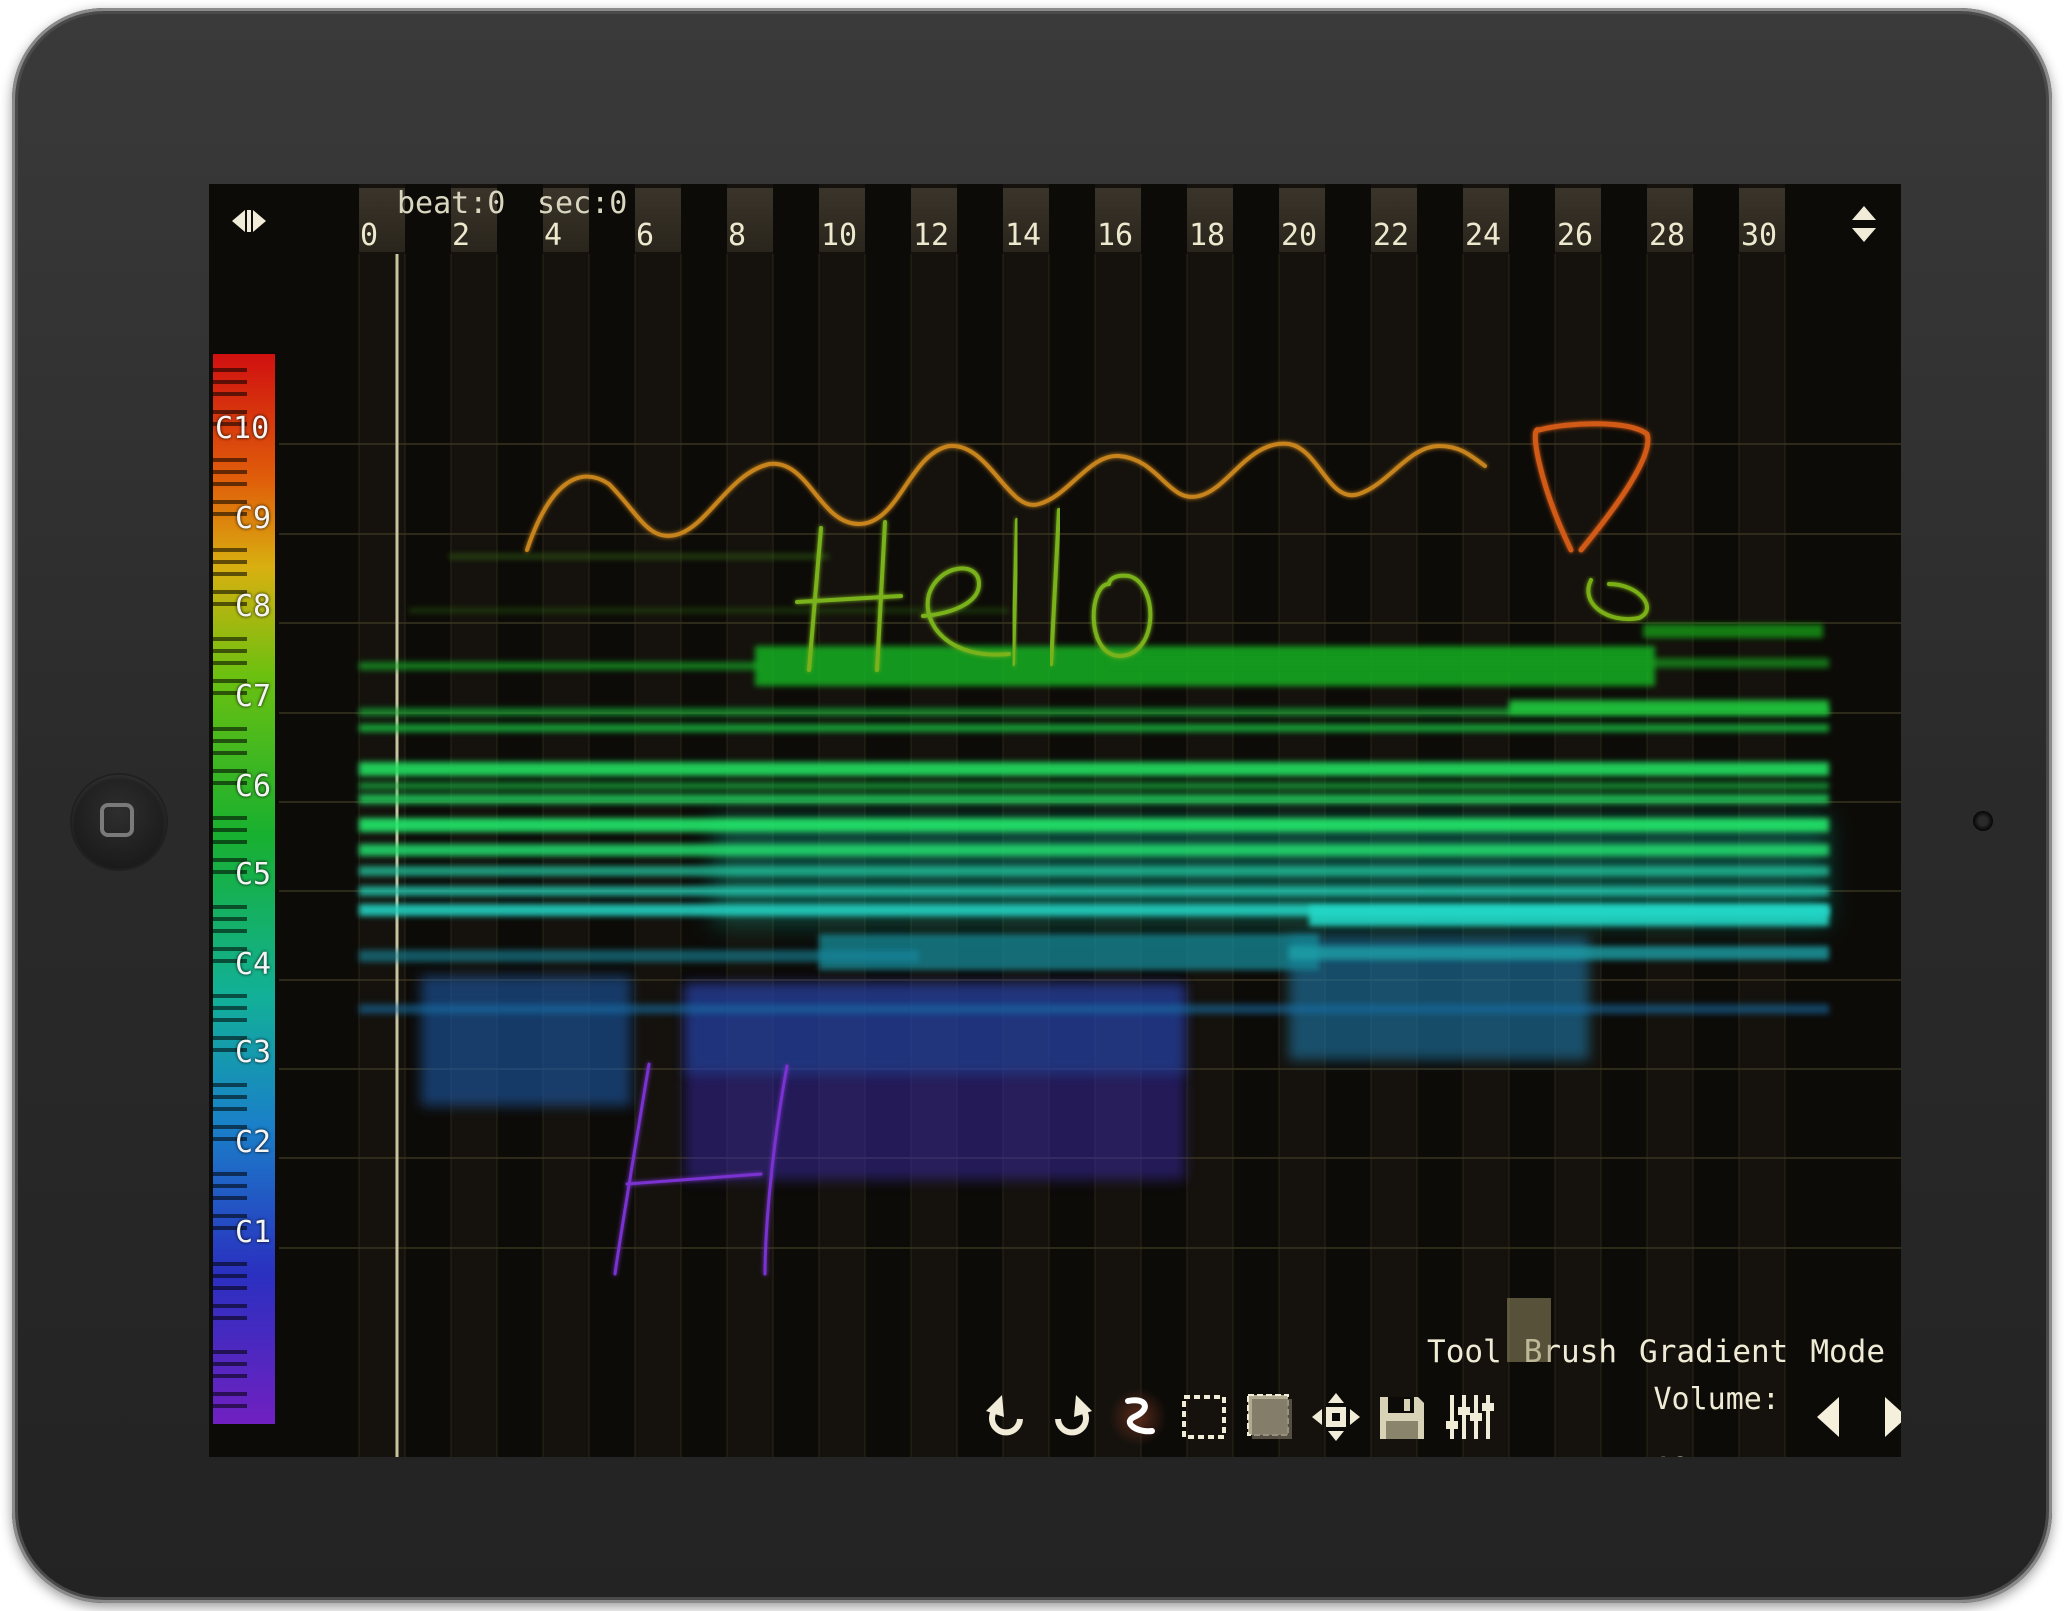  What do you see at coordinates (1115, 235) in the screenshot?
I see `tick-label: 16` at bounding box center [1115, 235].